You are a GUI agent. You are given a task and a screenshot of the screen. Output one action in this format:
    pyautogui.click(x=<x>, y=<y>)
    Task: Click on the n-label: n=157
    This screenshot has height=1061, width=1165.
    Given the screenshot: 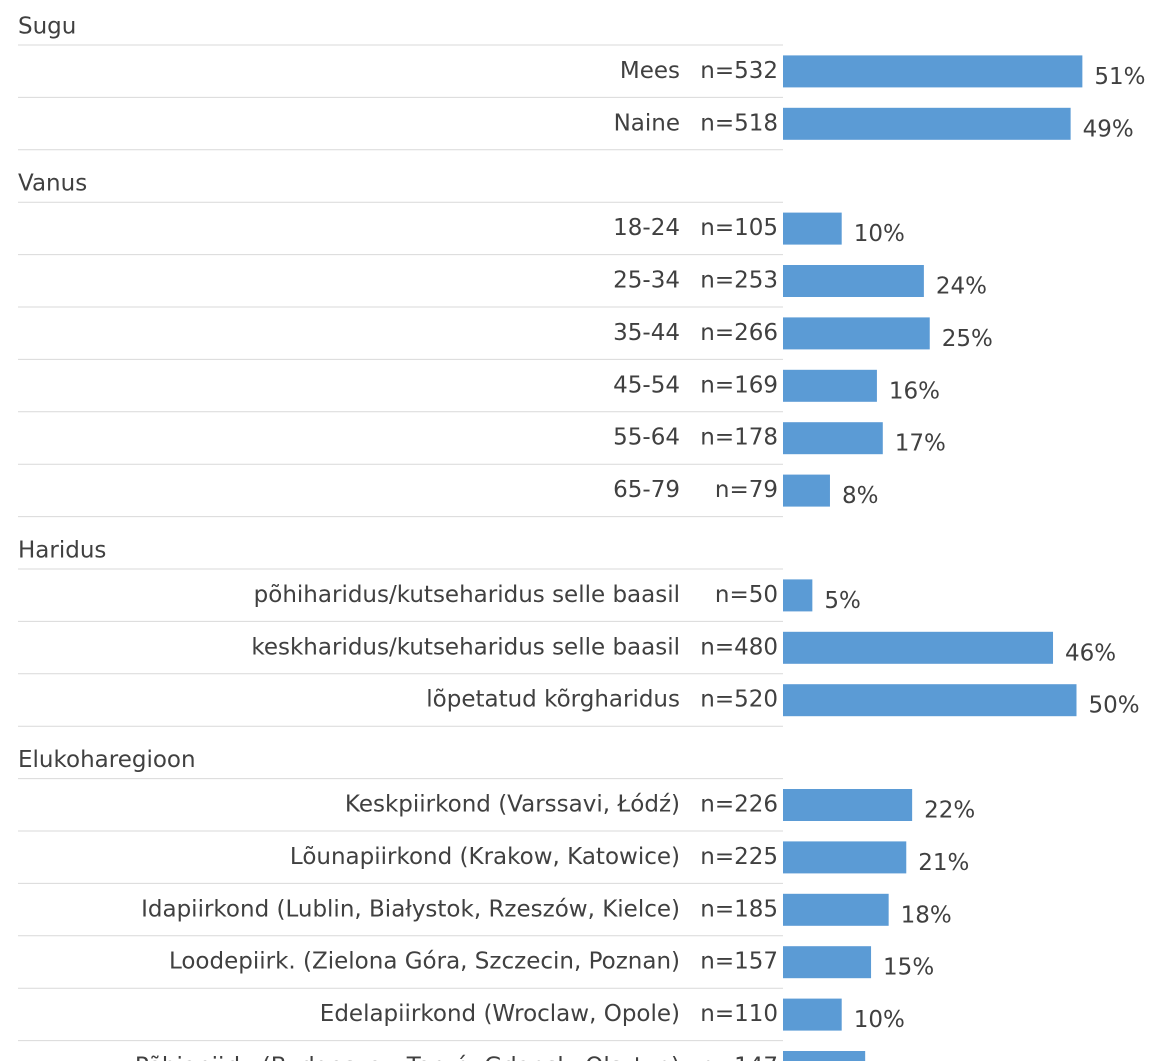 What is the action you would take?
    pyautogui.click(x=739, y=962)
    